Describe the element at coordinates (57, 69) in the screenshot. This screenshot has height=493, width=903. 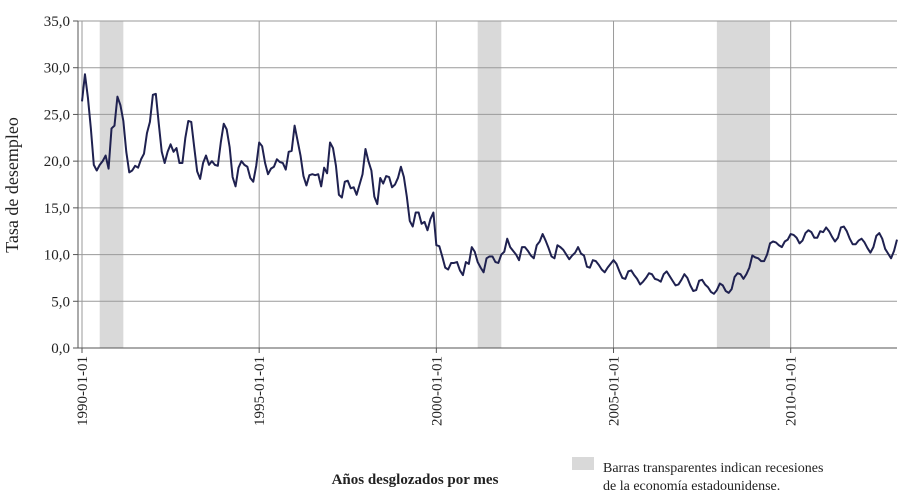
I see `y-tick-label: 30,0` at that location.